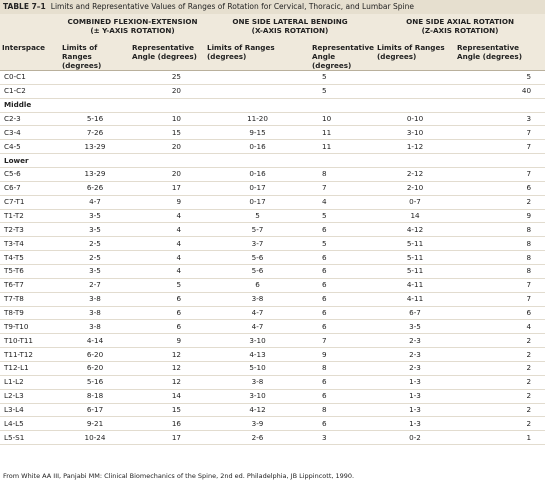 This screenshot has height=485, width=545. I want to click on cell: 5-7, so click(258, 230).